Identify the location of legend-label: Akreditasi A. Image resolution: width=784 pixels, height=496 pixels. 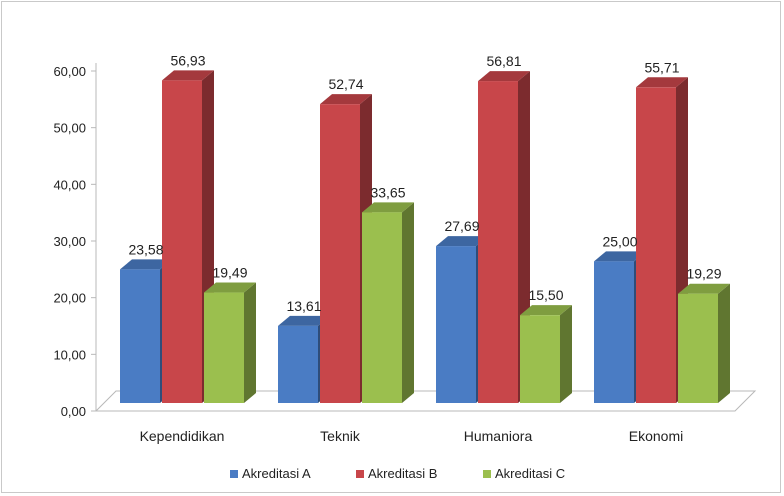
(276, 473).